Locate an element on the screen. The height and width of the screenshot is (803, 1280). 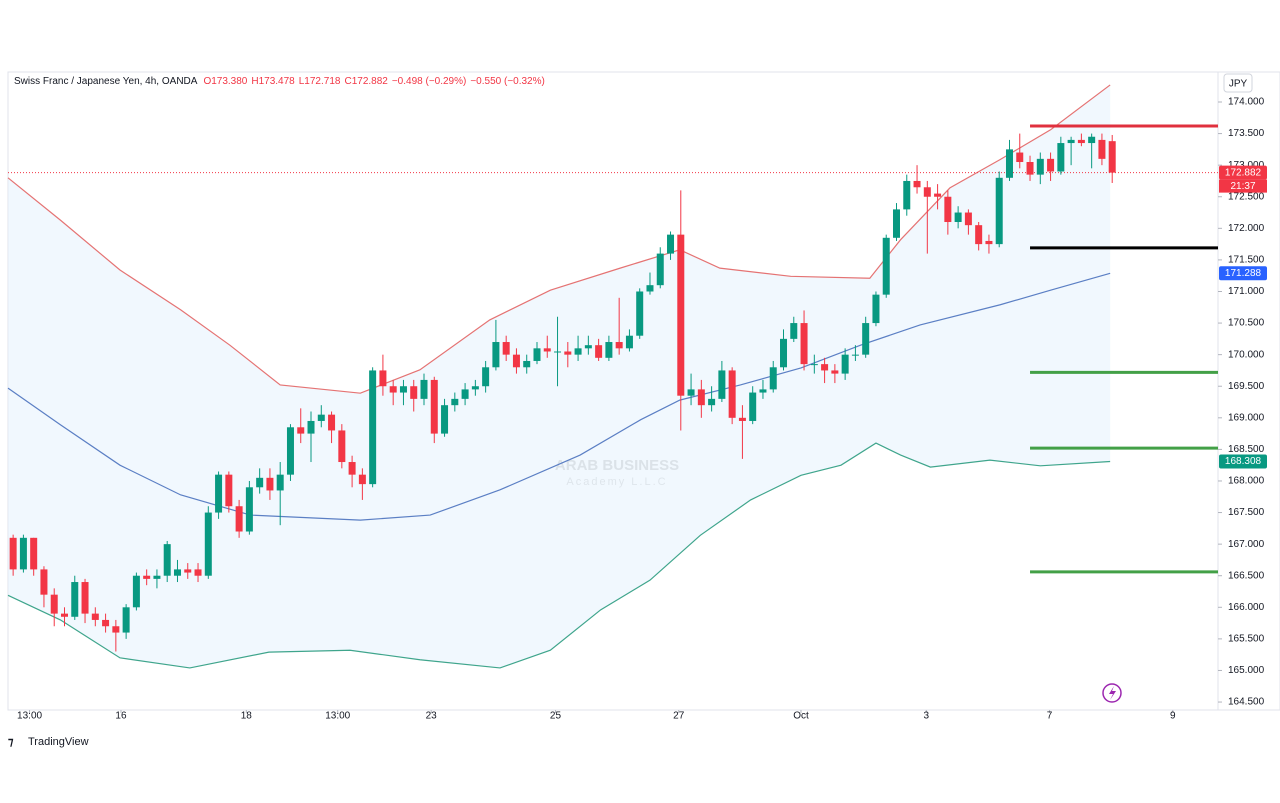
y-tick-label: 166.500 is located at coordinates (1246, 575).